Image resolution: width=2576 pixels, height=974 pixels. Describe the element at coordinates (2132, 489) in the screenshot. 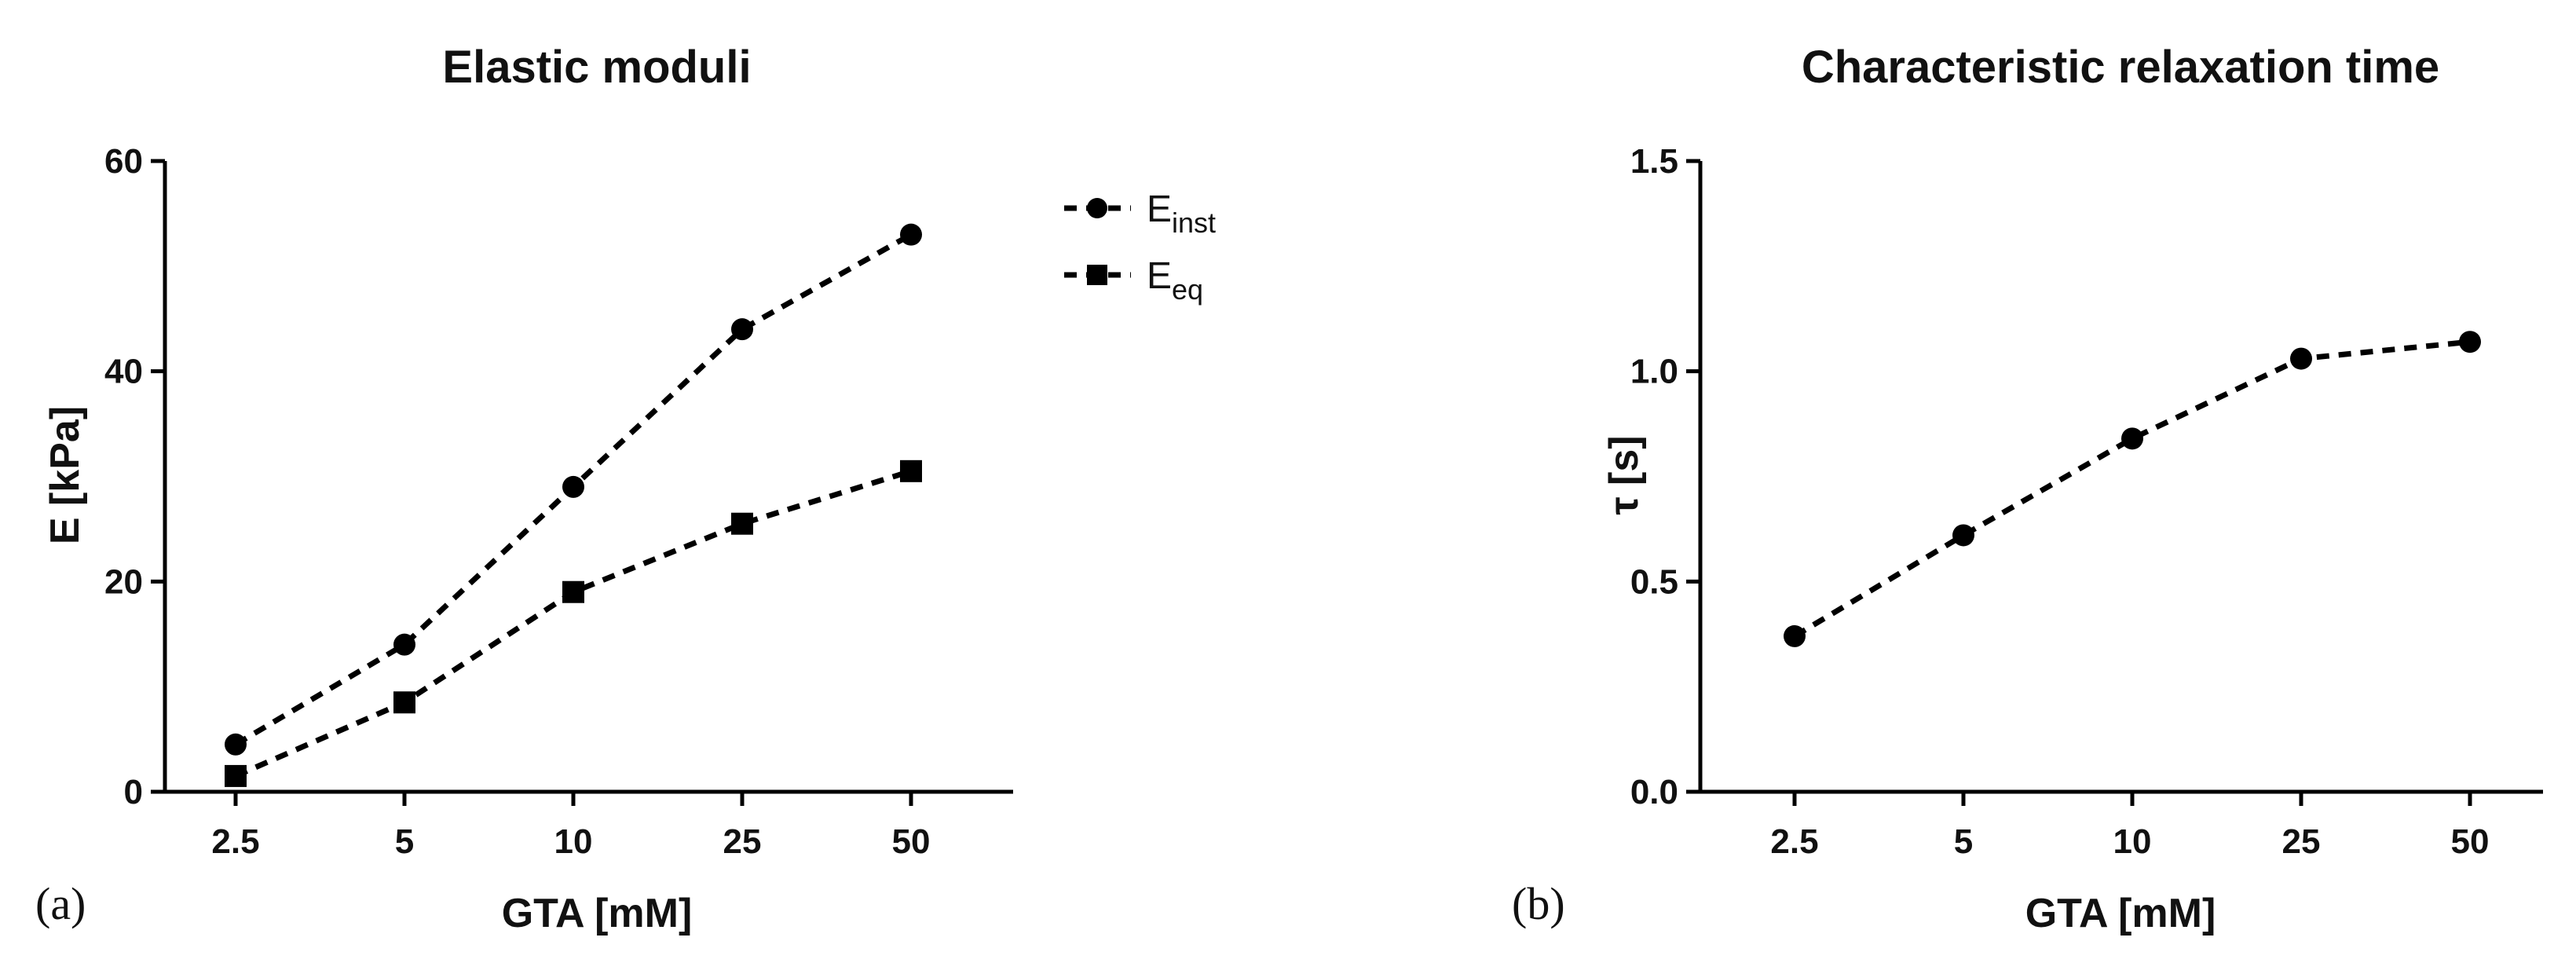

I see `series-line-s0` at that location.